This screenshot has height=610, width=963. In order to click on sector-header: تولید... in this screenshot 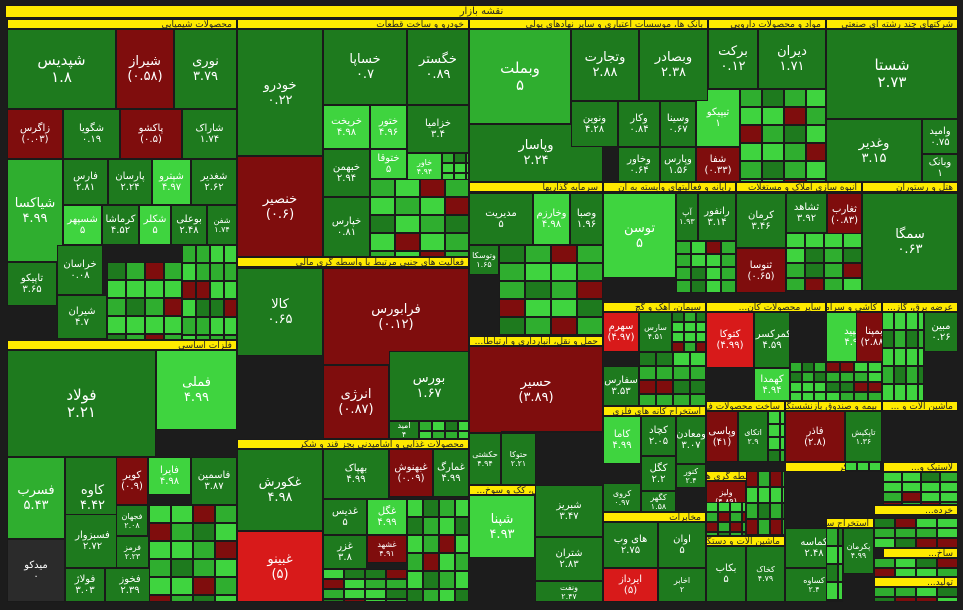, I will do `click(916, 582)`.